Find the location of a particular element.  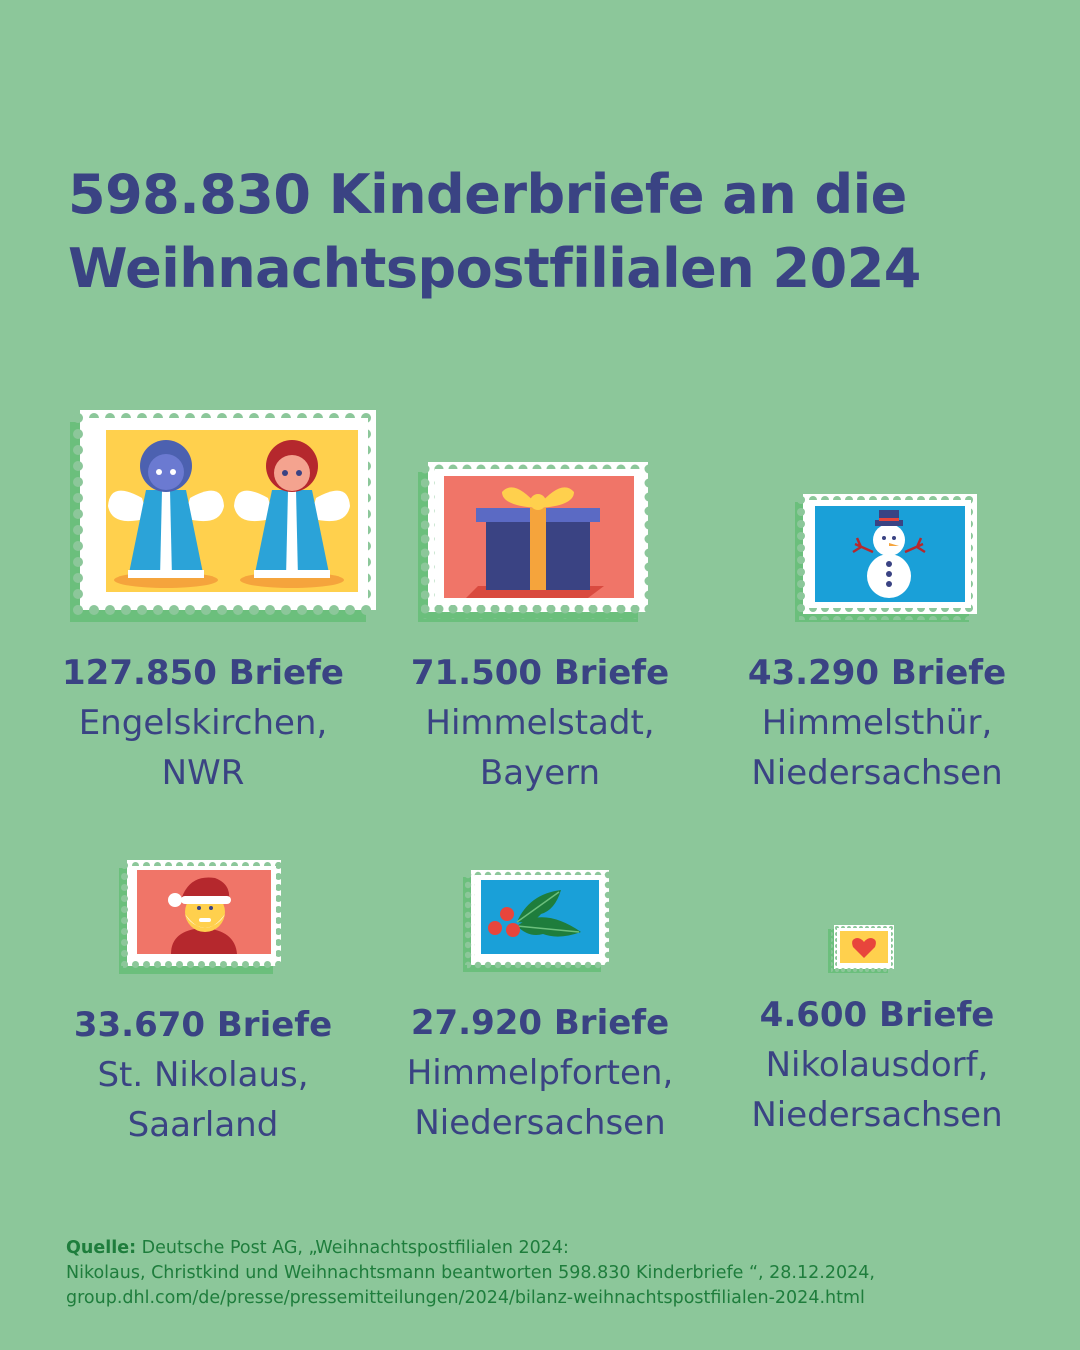

place-name: Himmelsthür, Niedersachsen is located at coordinates (877, 748).